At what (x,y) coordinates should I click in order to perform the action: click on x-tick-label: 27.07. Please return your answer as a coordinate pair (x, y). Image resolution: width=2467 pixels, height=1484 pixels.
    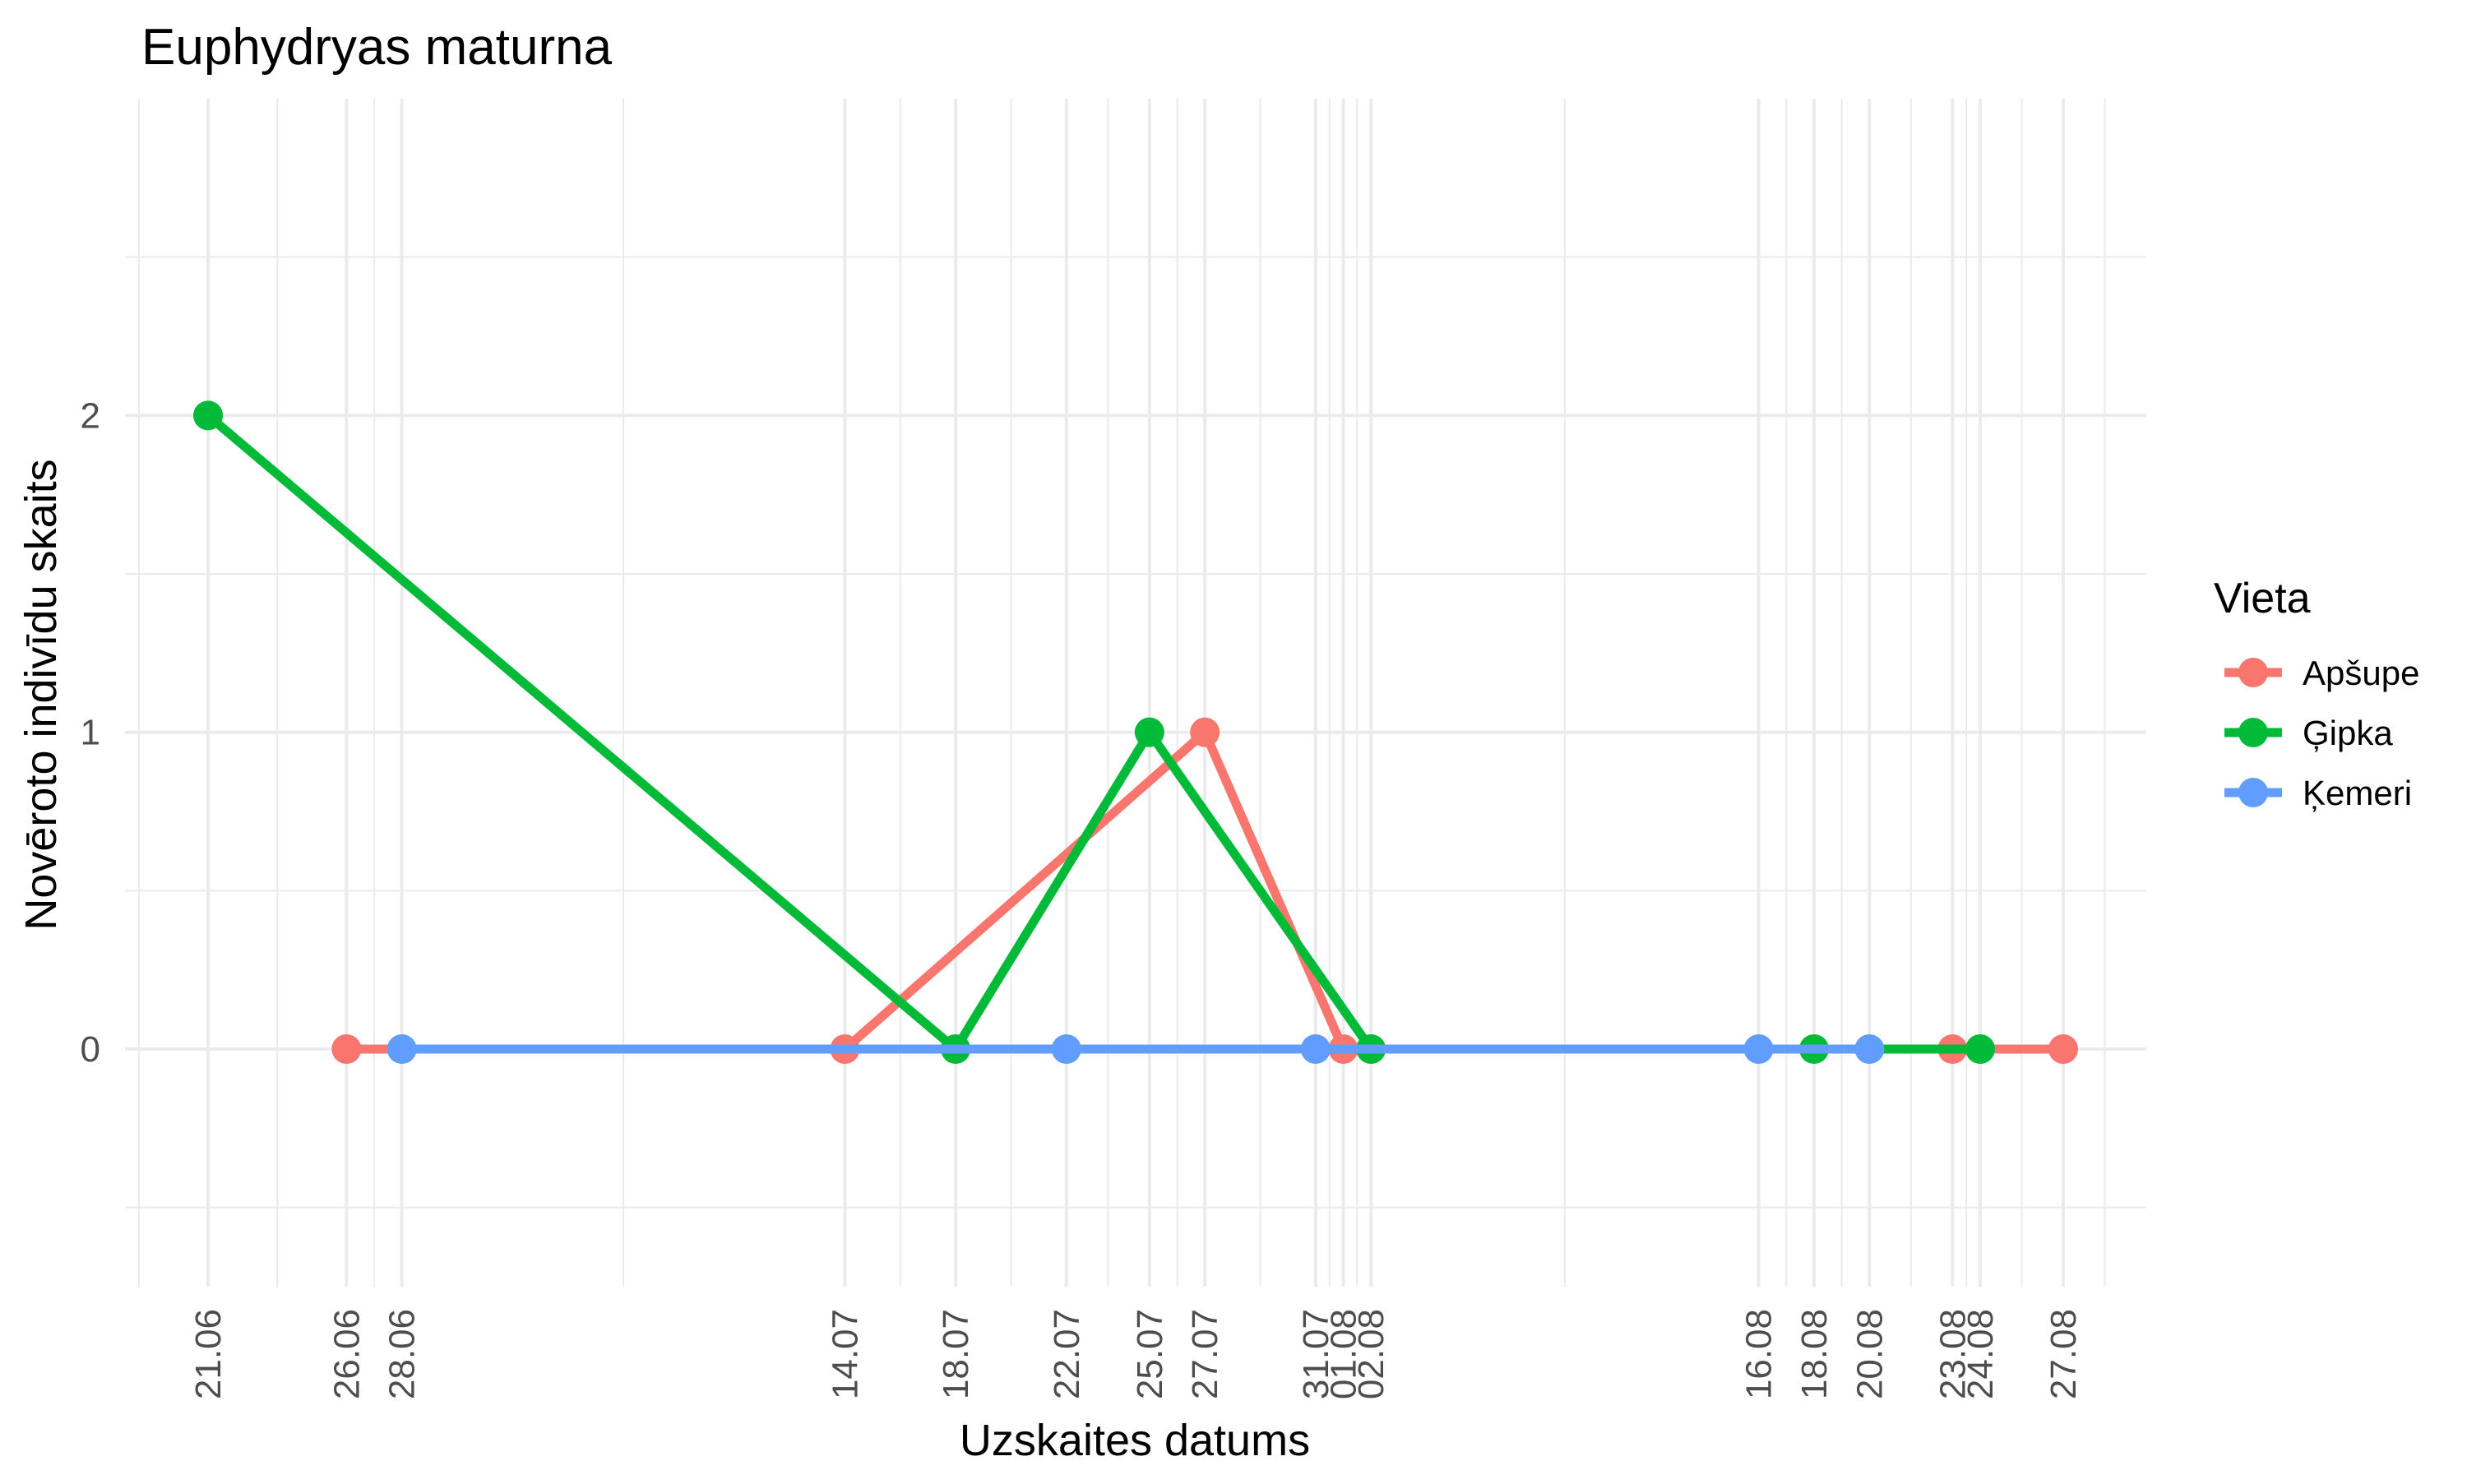
    Looking at the image, I should click on (1205, 1354).